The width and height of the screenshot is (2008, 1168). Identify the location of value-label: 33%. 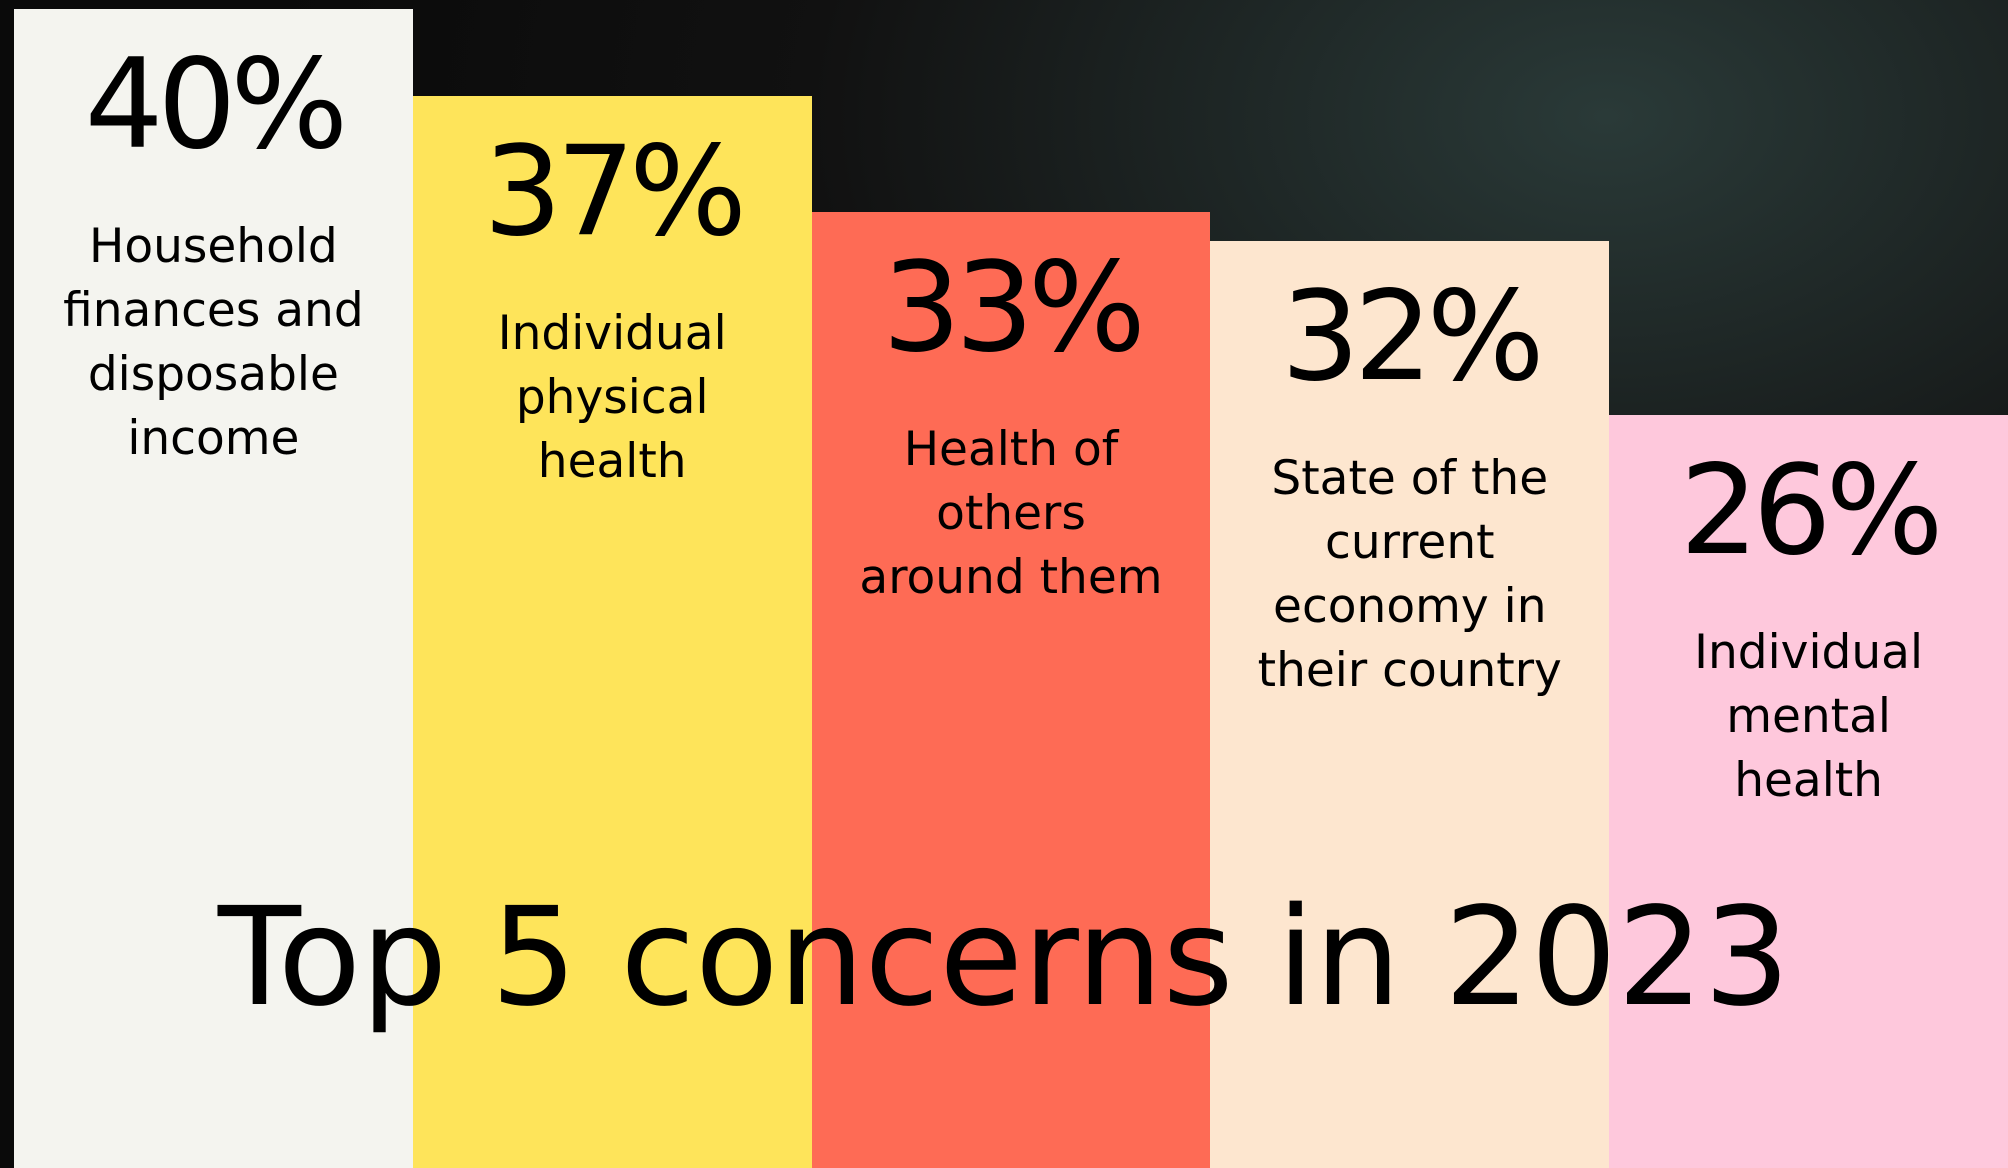
(1014, 307).